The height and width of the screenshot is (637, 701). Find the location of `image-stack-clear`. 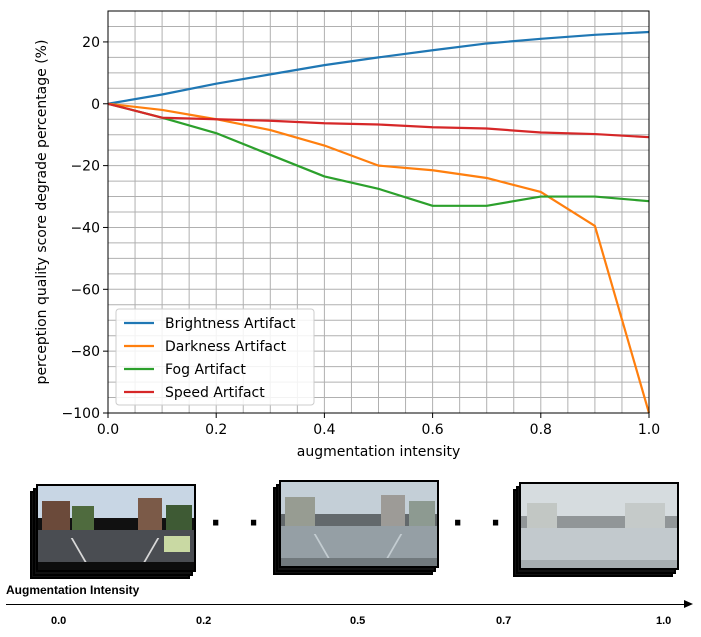

image-stack-clear is located at coordinates (115, 531).